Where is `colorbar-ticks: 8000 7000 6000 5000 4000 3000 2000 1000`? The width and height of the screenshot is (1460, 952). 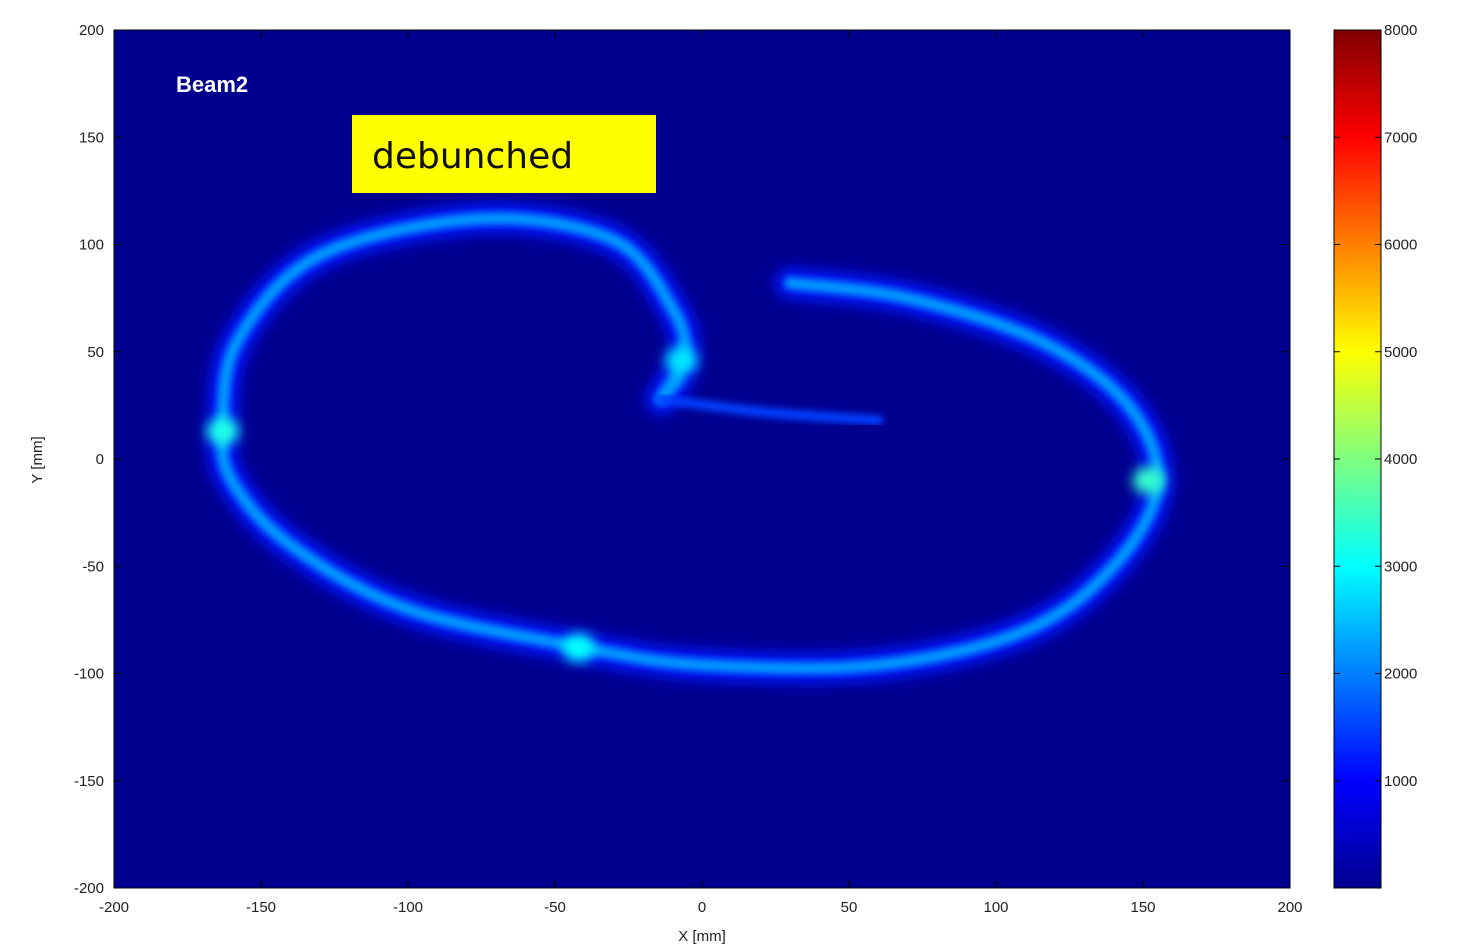 colorbar-ticks: 8000 7000 6000 5000 4000 3000 2000 1000 is located at coordinates (1375, 406).